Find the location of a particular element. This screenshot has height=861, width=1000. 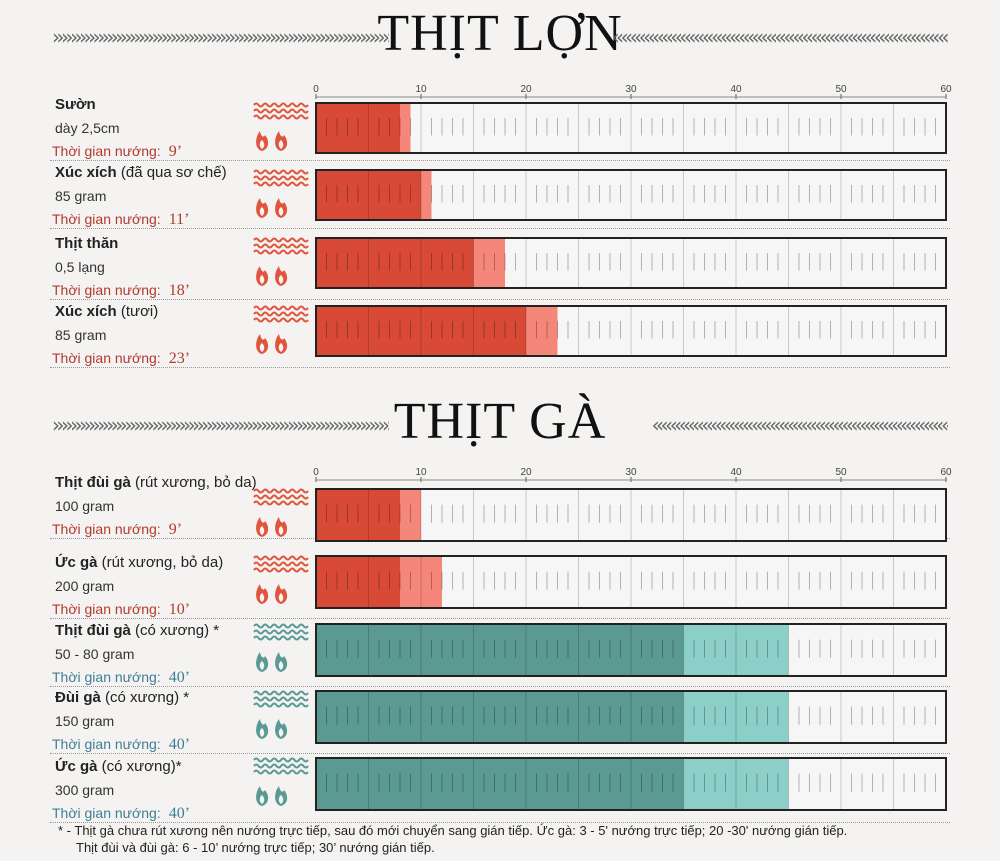

item-detail: 200 gram is located at coordinates (85, 586).